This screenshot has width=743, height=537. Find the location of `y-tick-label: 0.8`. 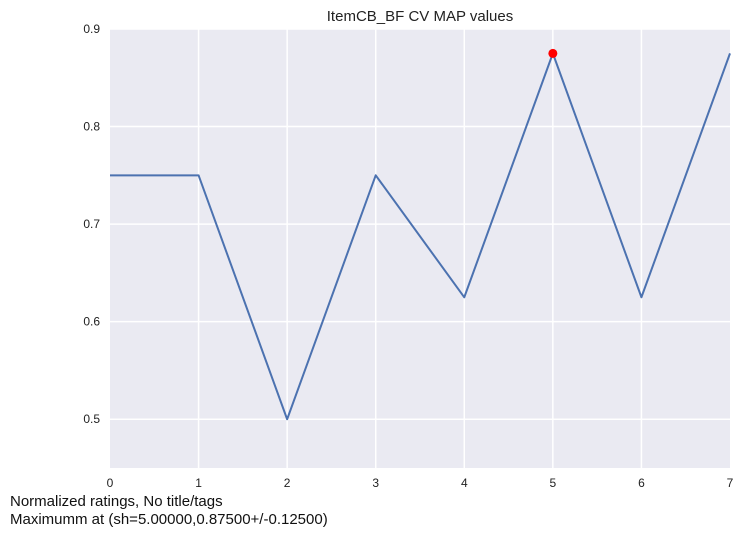

y-tick-label: 0.8 is located at coordinates (91, 127).